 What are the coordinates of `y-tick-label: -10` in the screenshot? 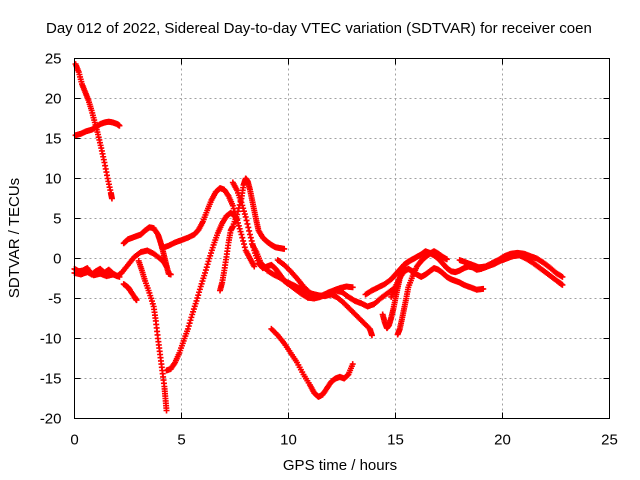 It's located at (51, 339).